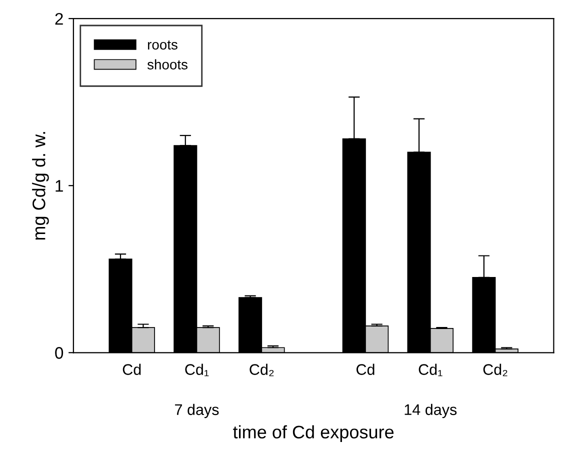  What do you see at coordinates (59, 18) in the screenshot?
I see `y-tick-label: 2` at bounding box center [59, 18].